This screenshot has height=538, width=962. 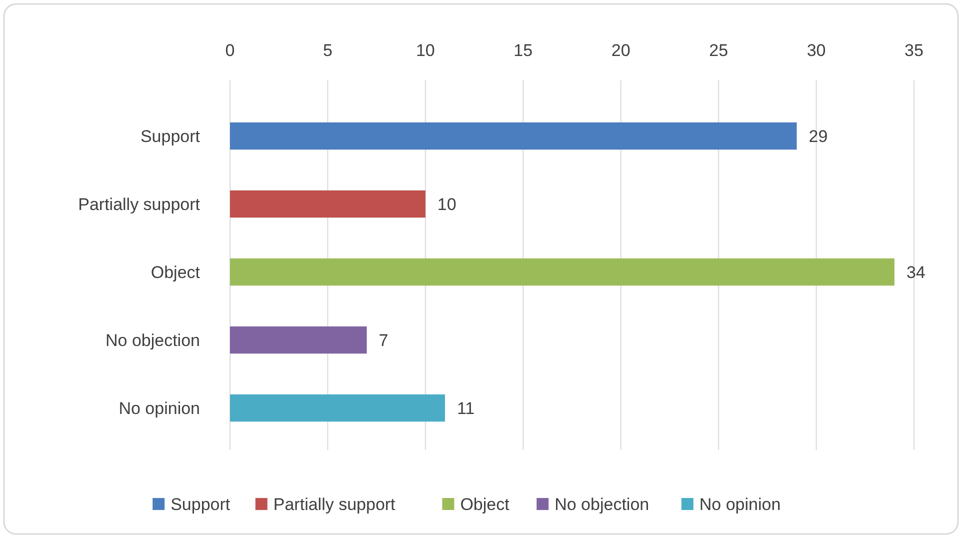 I want to click on x-tick-label: 0, so click(x=230, y=50).